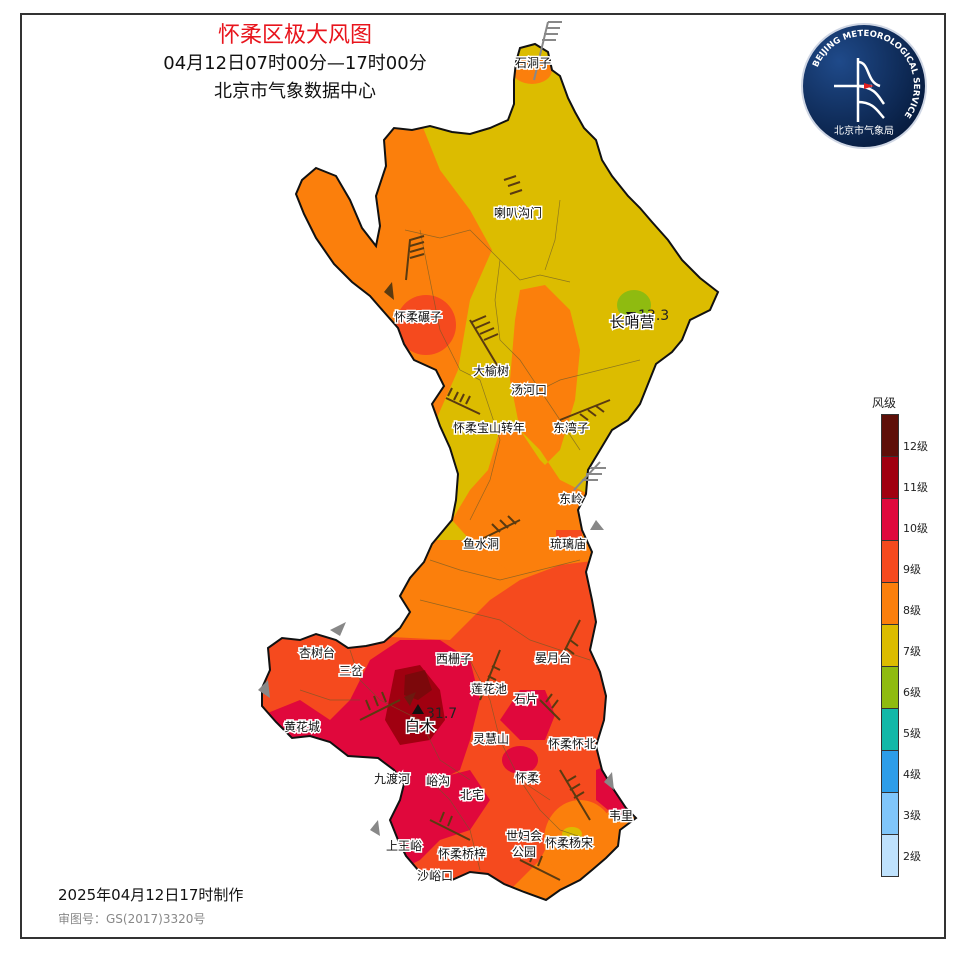 The width and height of the screenshot is (960, 960). What do you see at coordinates (418, 317) in the screenshot?
I see `station-label: 怀柔碾子` at bounding box center [418, 317].